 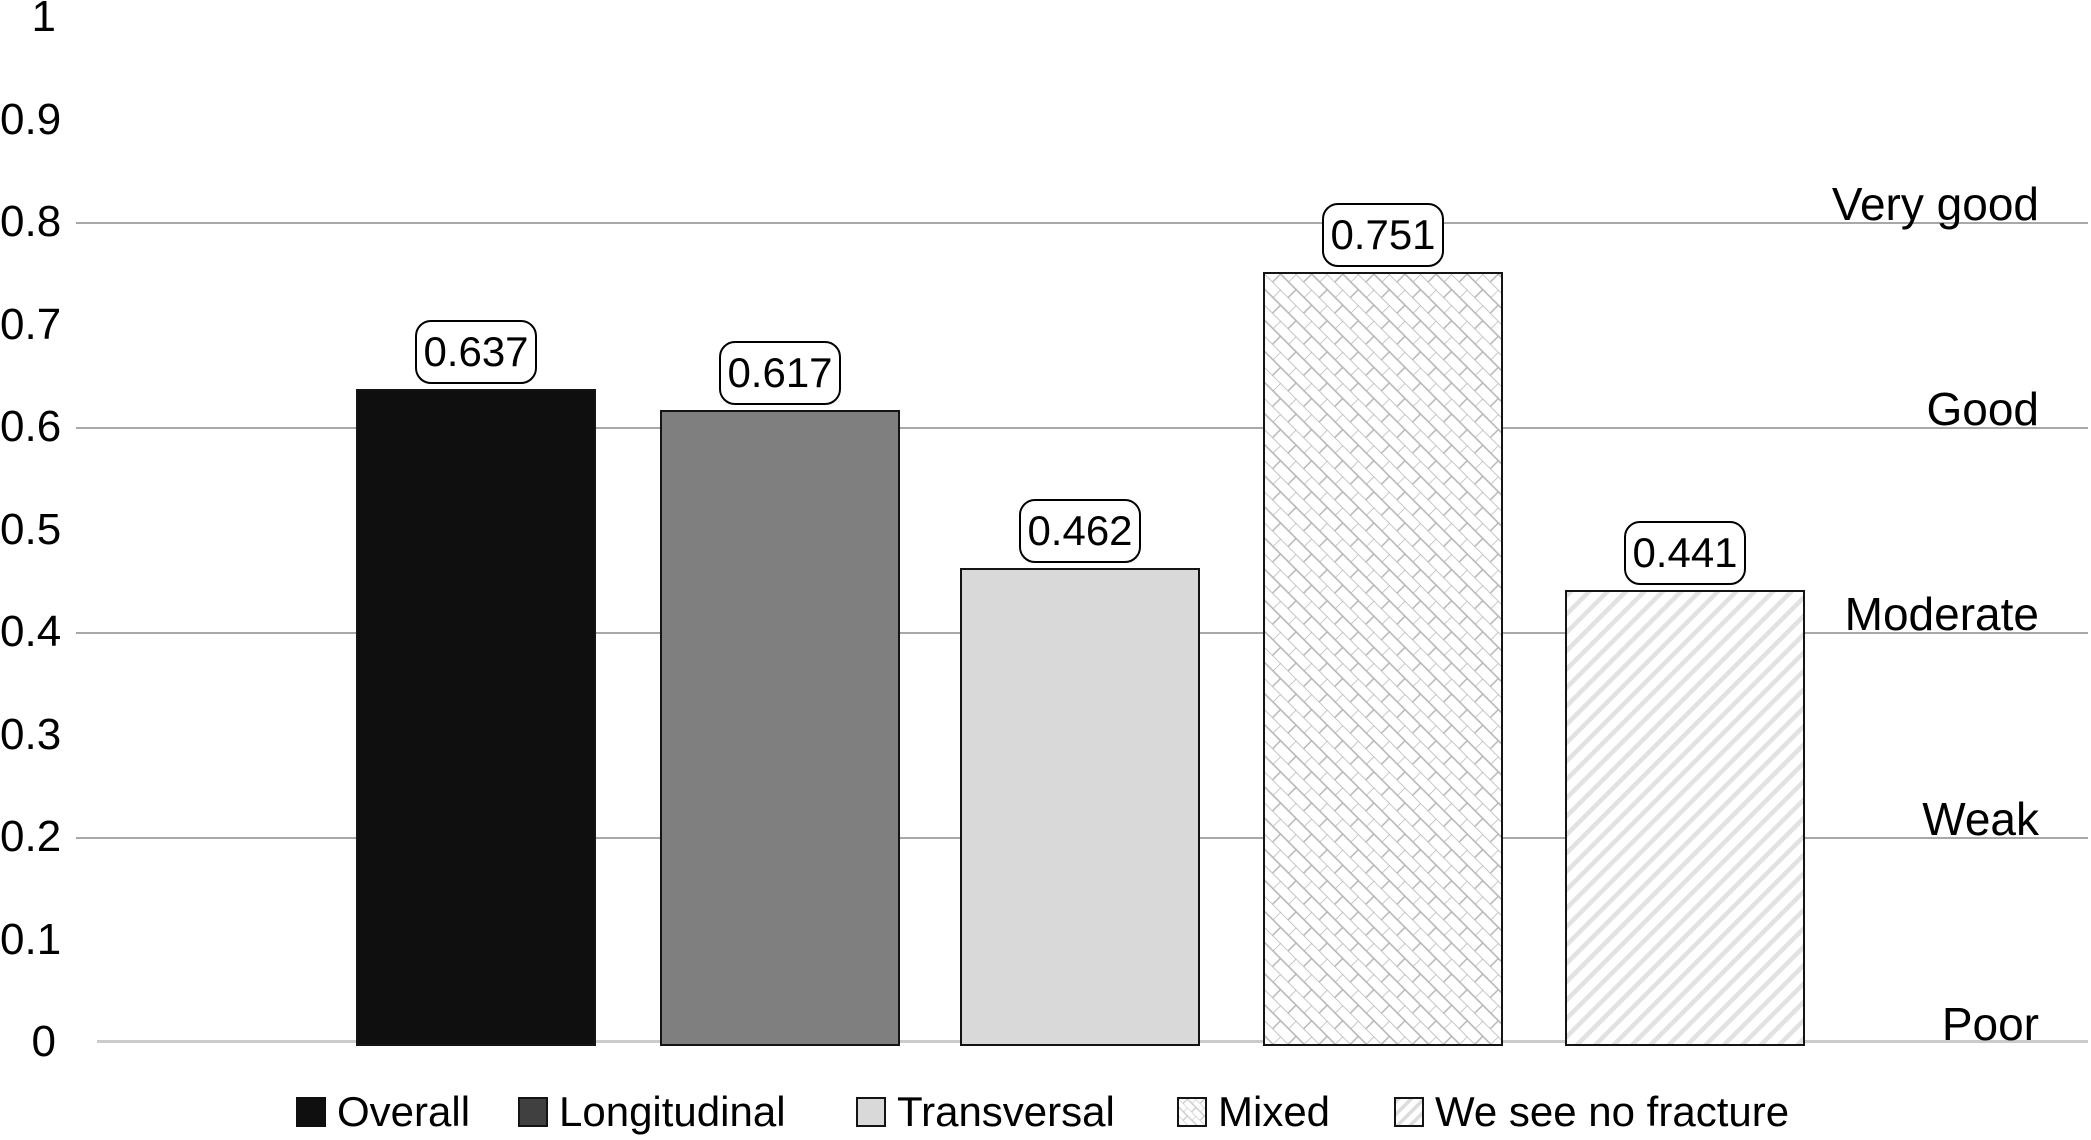 What do you see at coordinates (311, 1112) in the screenshot?
I see `legend-swatch-overall` at bounding box center [311, 1112].